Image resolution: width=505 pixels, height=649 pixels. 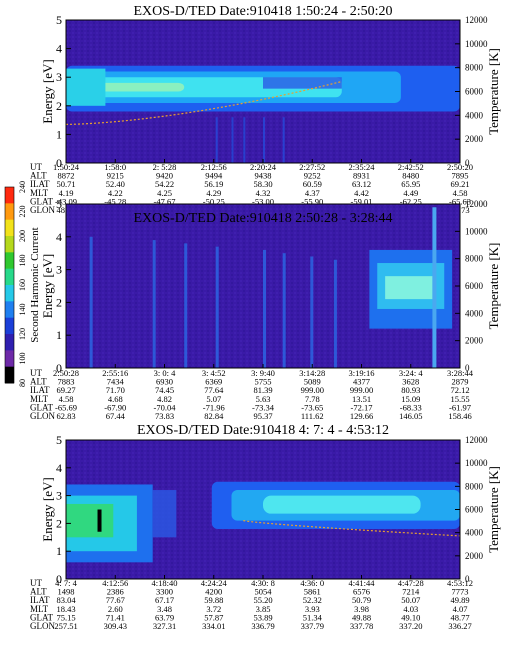 I want to click on table-cell: 81.39, so click(x=262, y=390).